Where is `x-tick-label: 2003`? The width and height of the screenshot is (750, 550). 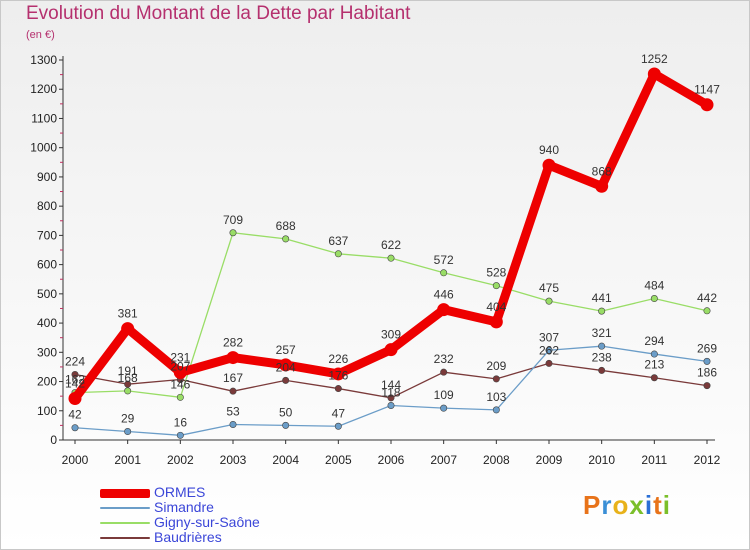 x-tick-label: 2003 is located at coordinates (233, 460).